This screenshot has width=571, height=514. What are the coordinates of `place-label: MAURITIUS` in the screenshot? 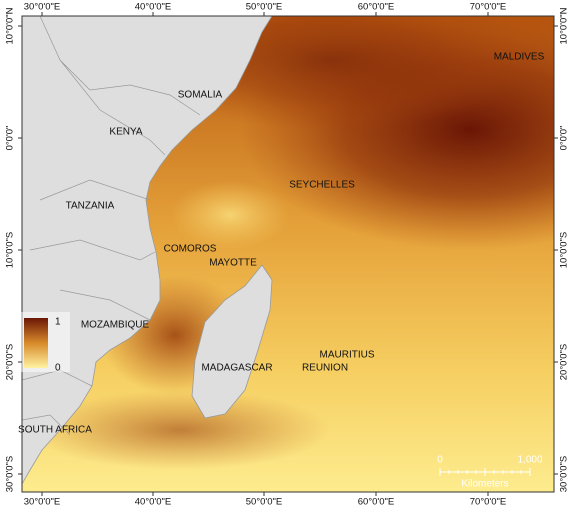 It's located at (347, 355).